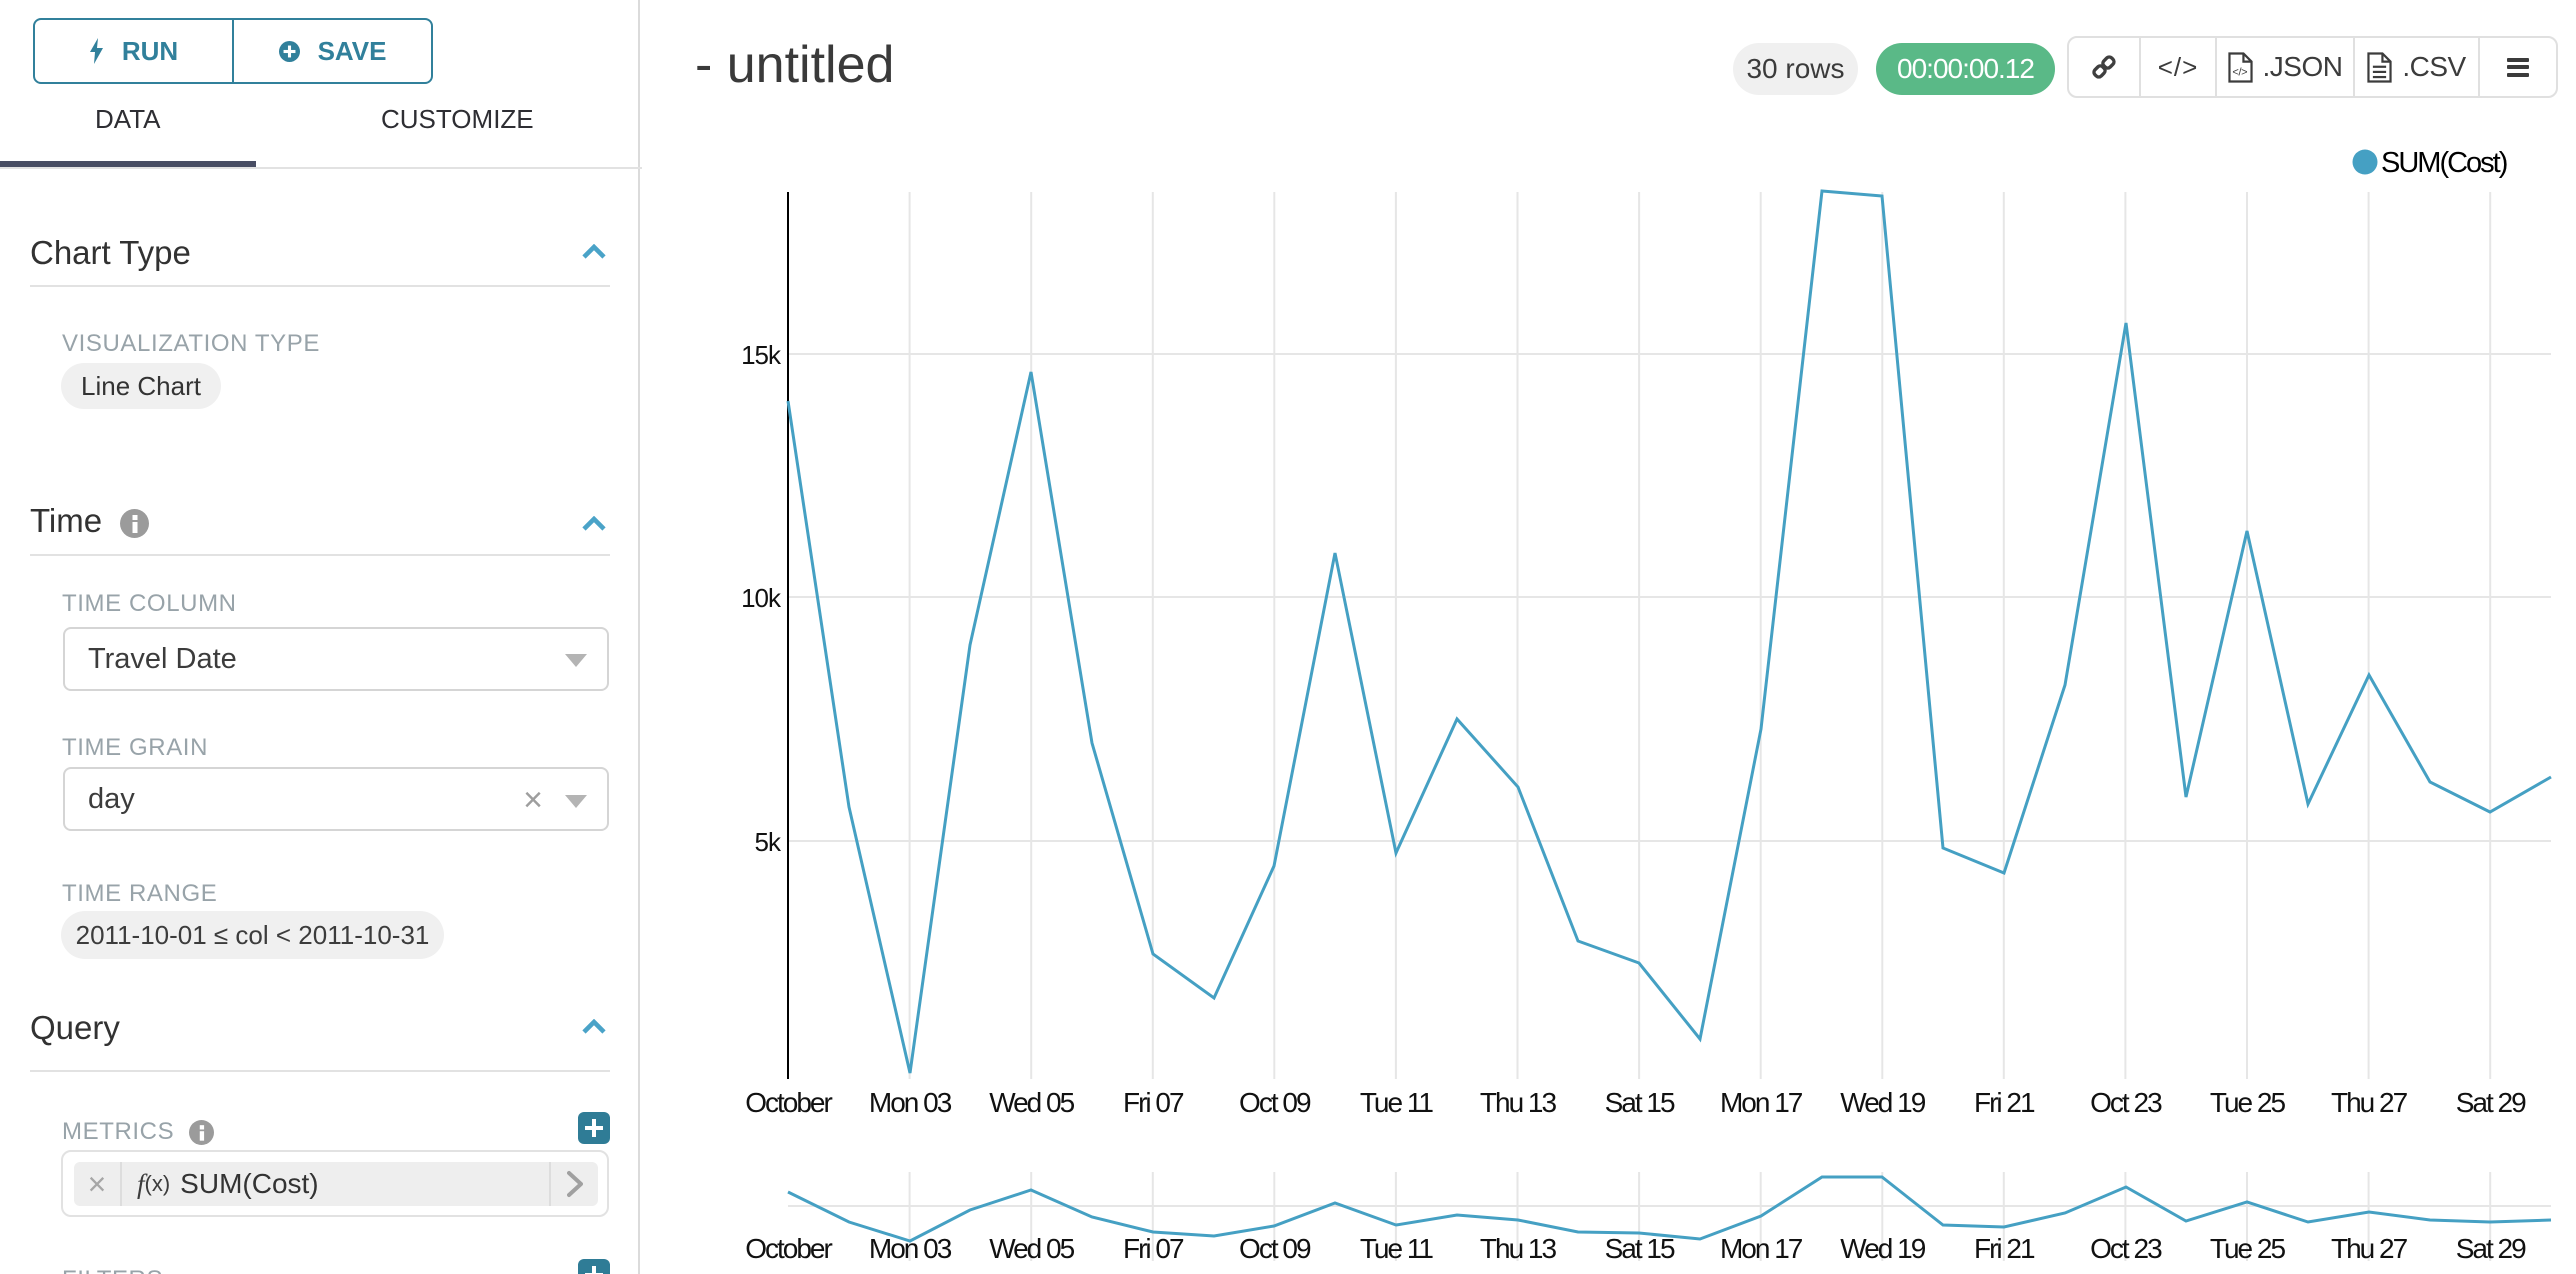  I want to click on svg-text: 5k, so click(768, 842).